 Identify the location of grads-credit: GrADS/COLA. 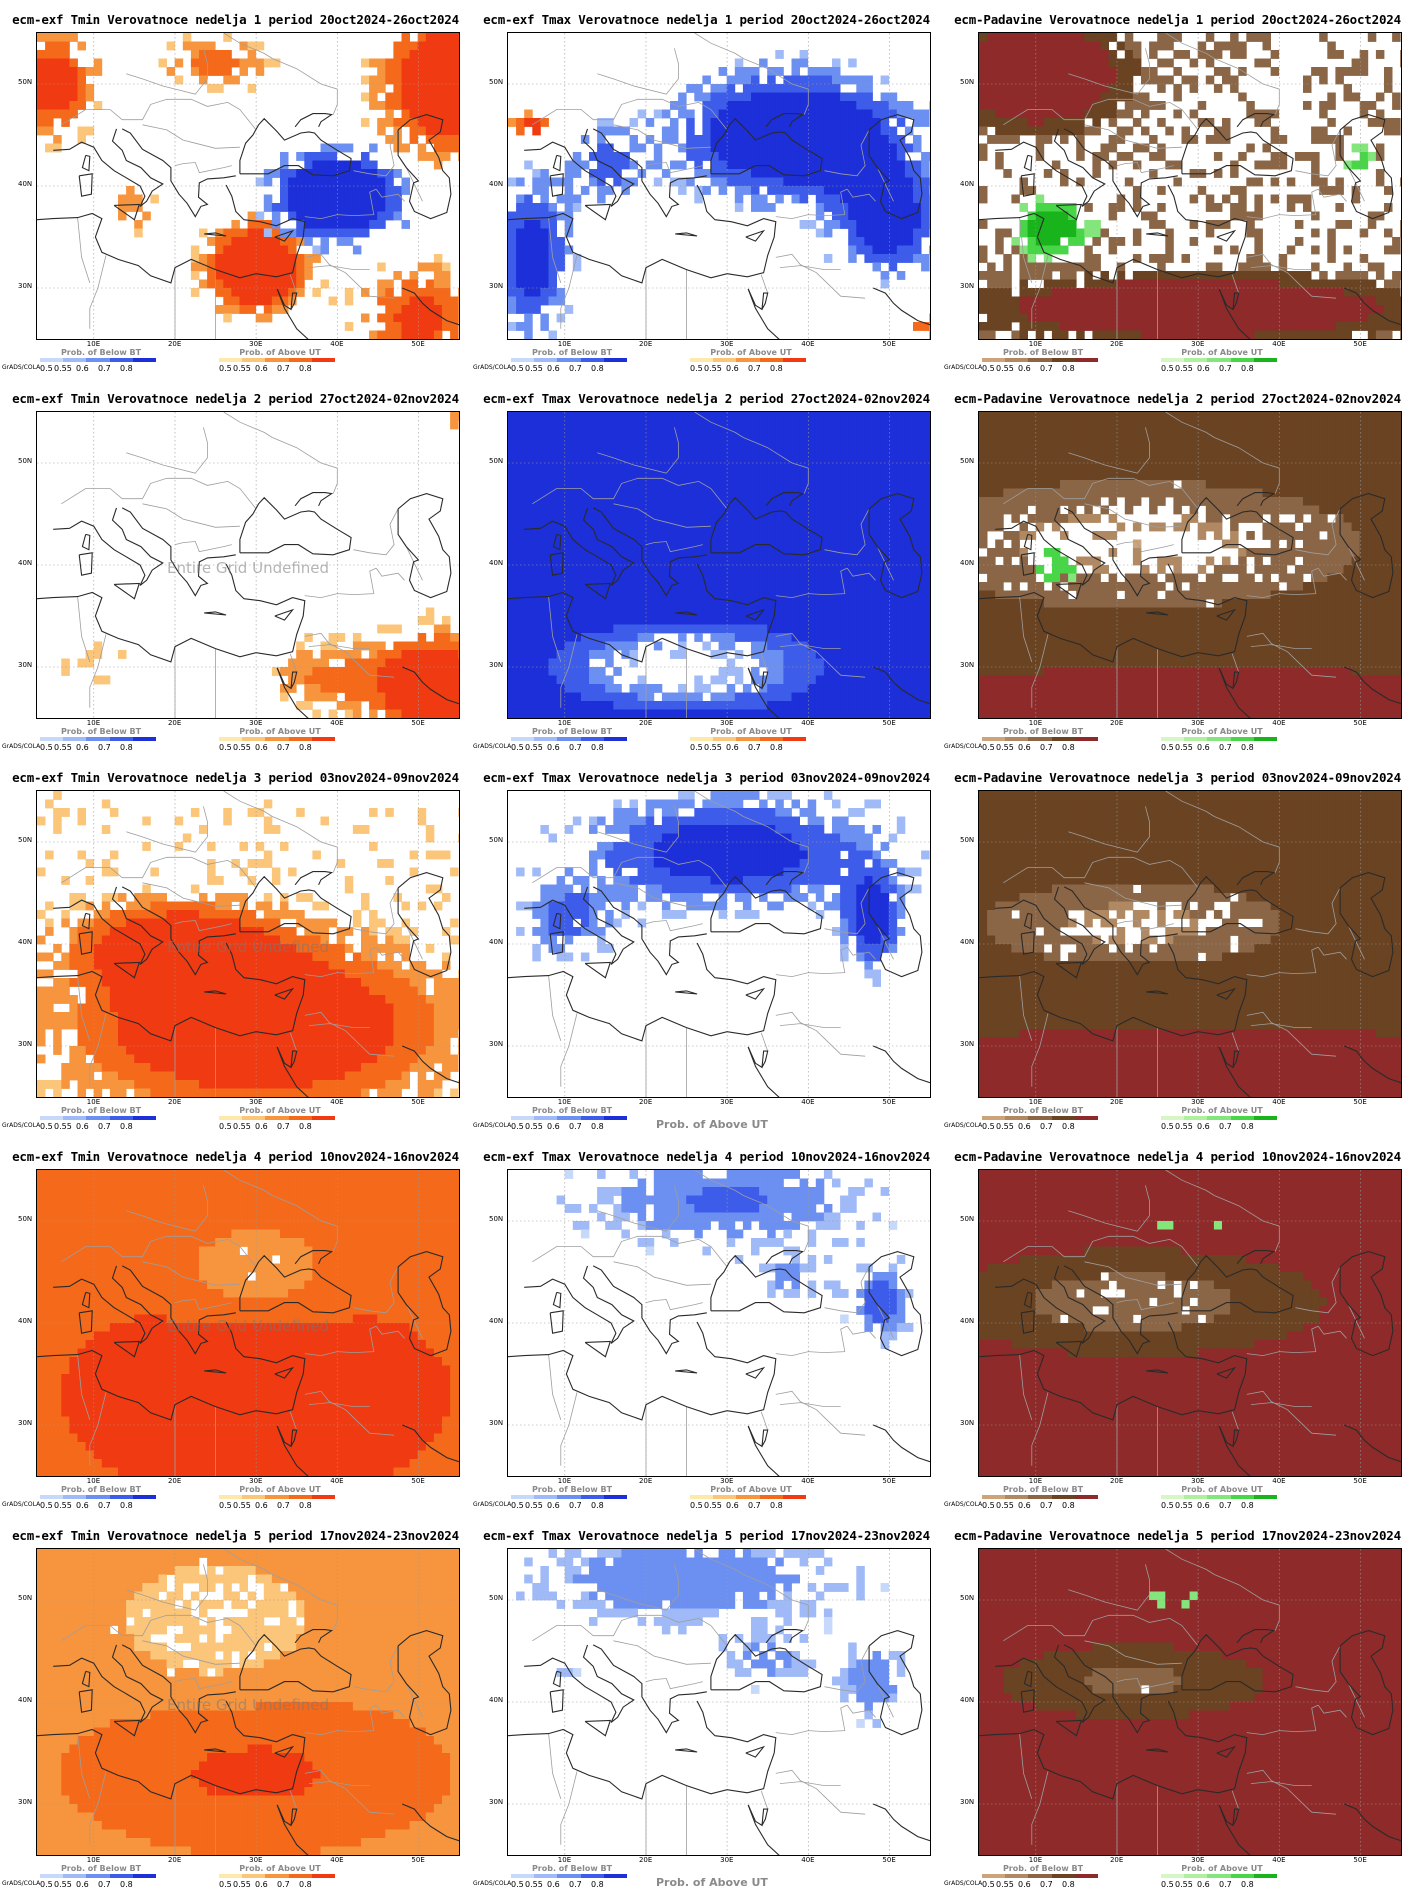
(21, 1883).